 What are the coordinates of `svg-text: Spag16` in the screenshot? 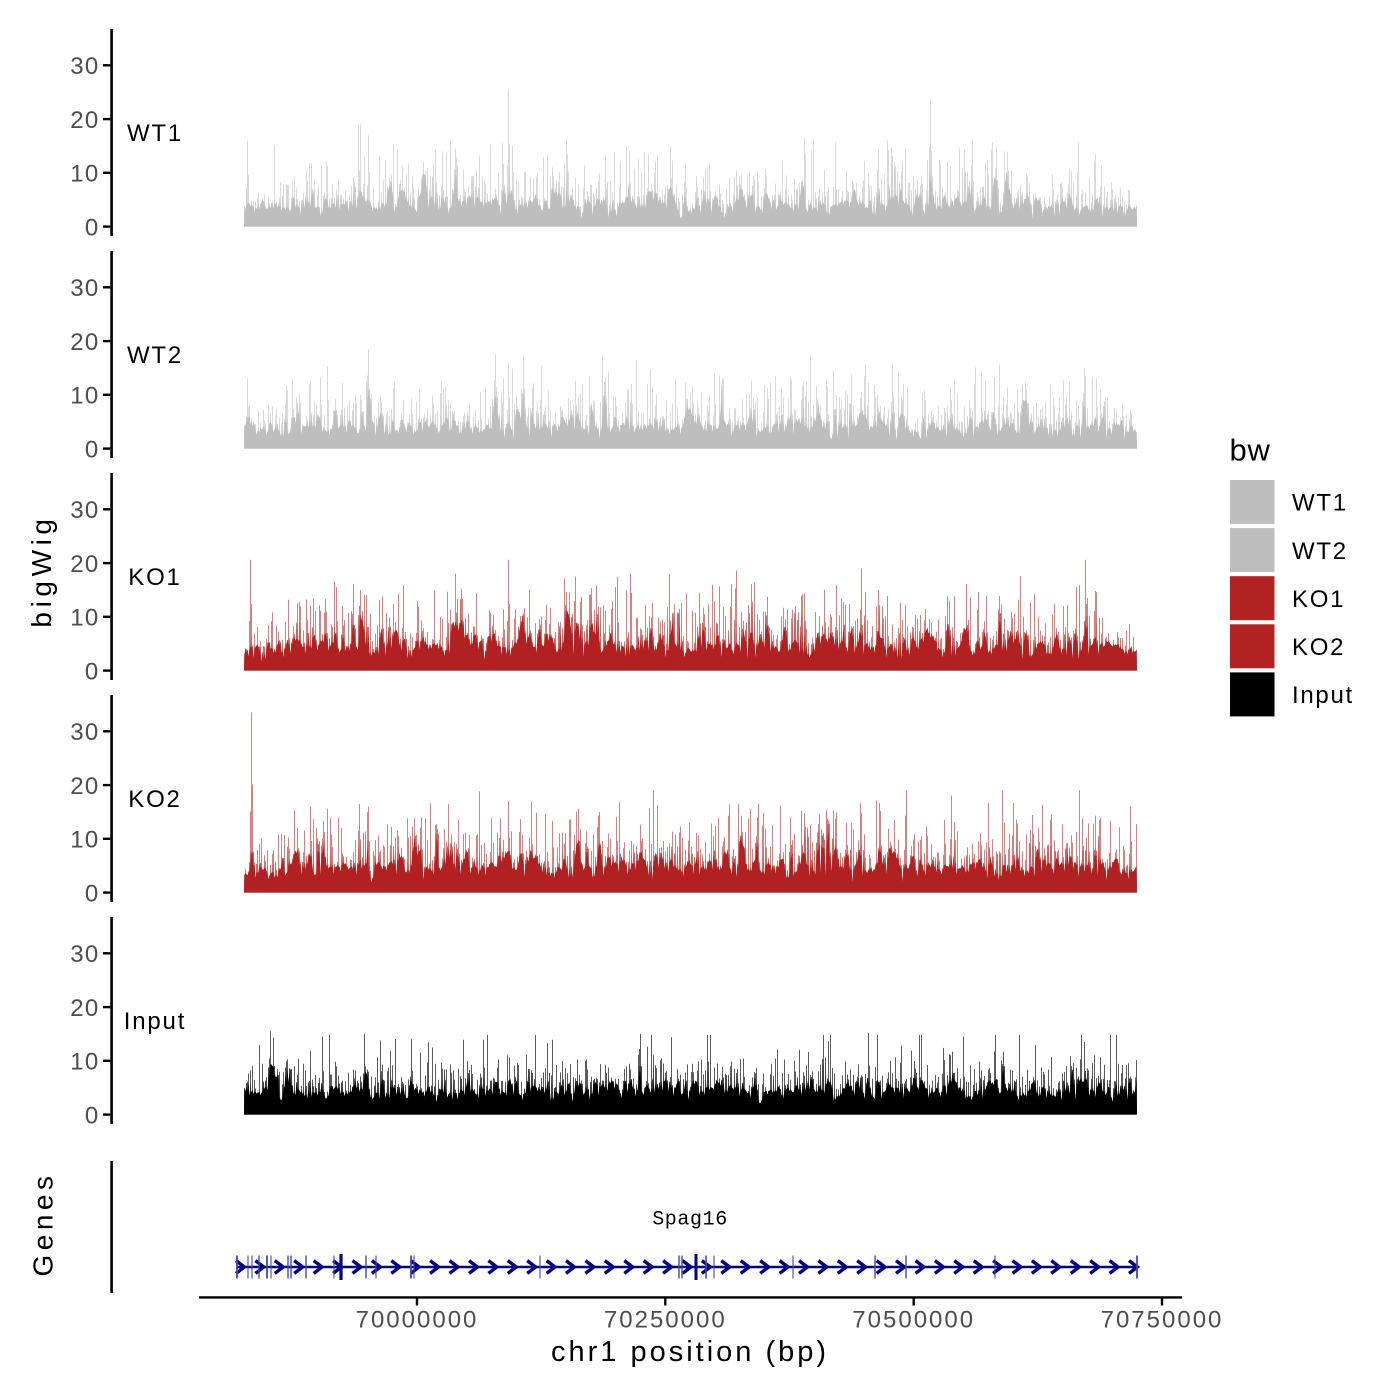 It's located at (690, 1220).